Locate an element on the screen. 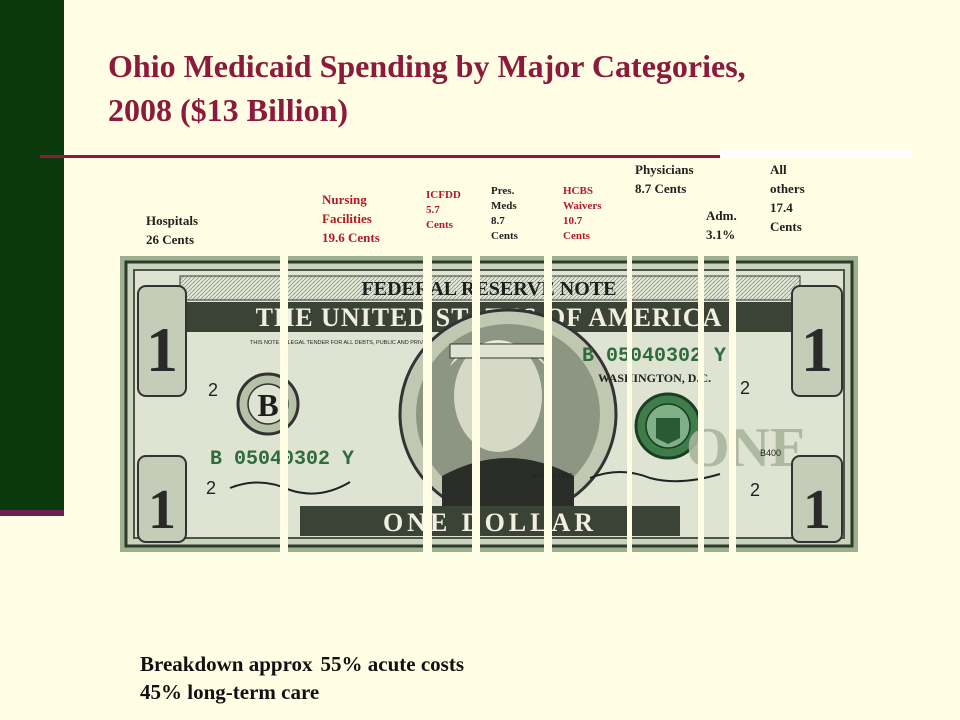 The width and height of the screenshot is (960, 720). bill-denomination-top-right: 1 is located at coordinates (817, 349).